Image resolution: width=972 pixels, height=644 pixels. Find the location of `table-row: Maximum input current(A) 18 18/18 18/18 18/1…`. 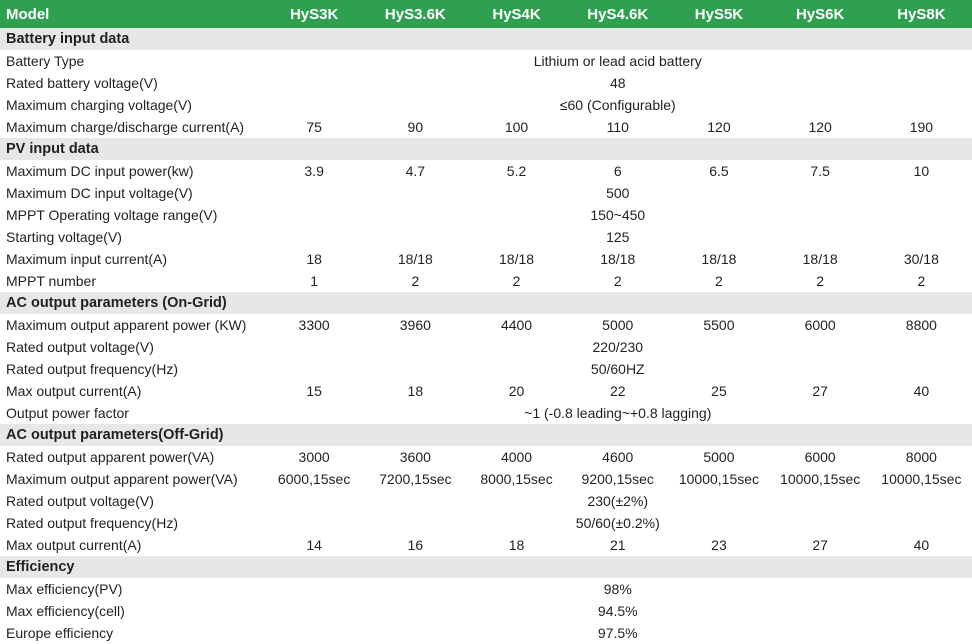

table-row: Maximum input current(A) 18 18/18 18/18 18/1… is located at coordinates (486, 259).